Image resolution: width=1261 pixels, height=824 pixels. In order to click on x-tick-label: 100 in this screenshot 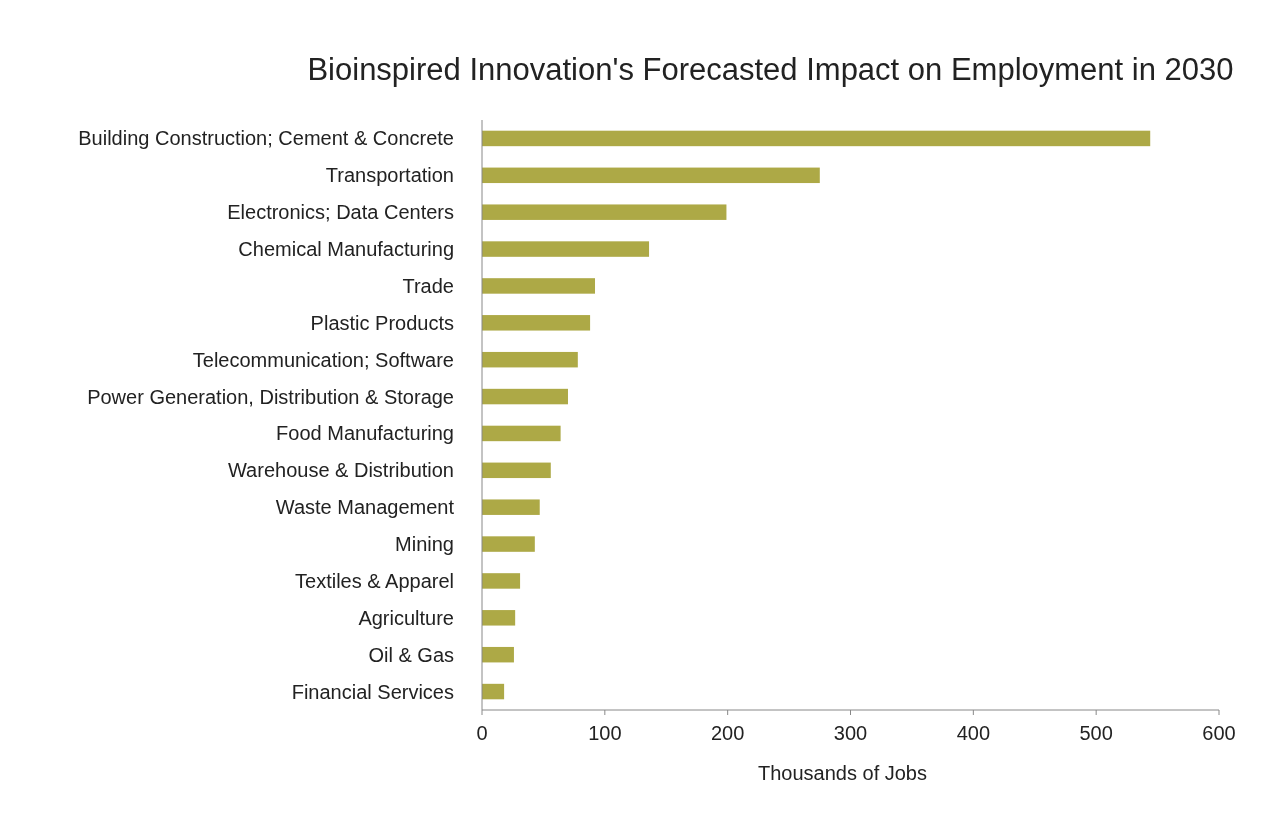, I will do `click(605, 733)`.